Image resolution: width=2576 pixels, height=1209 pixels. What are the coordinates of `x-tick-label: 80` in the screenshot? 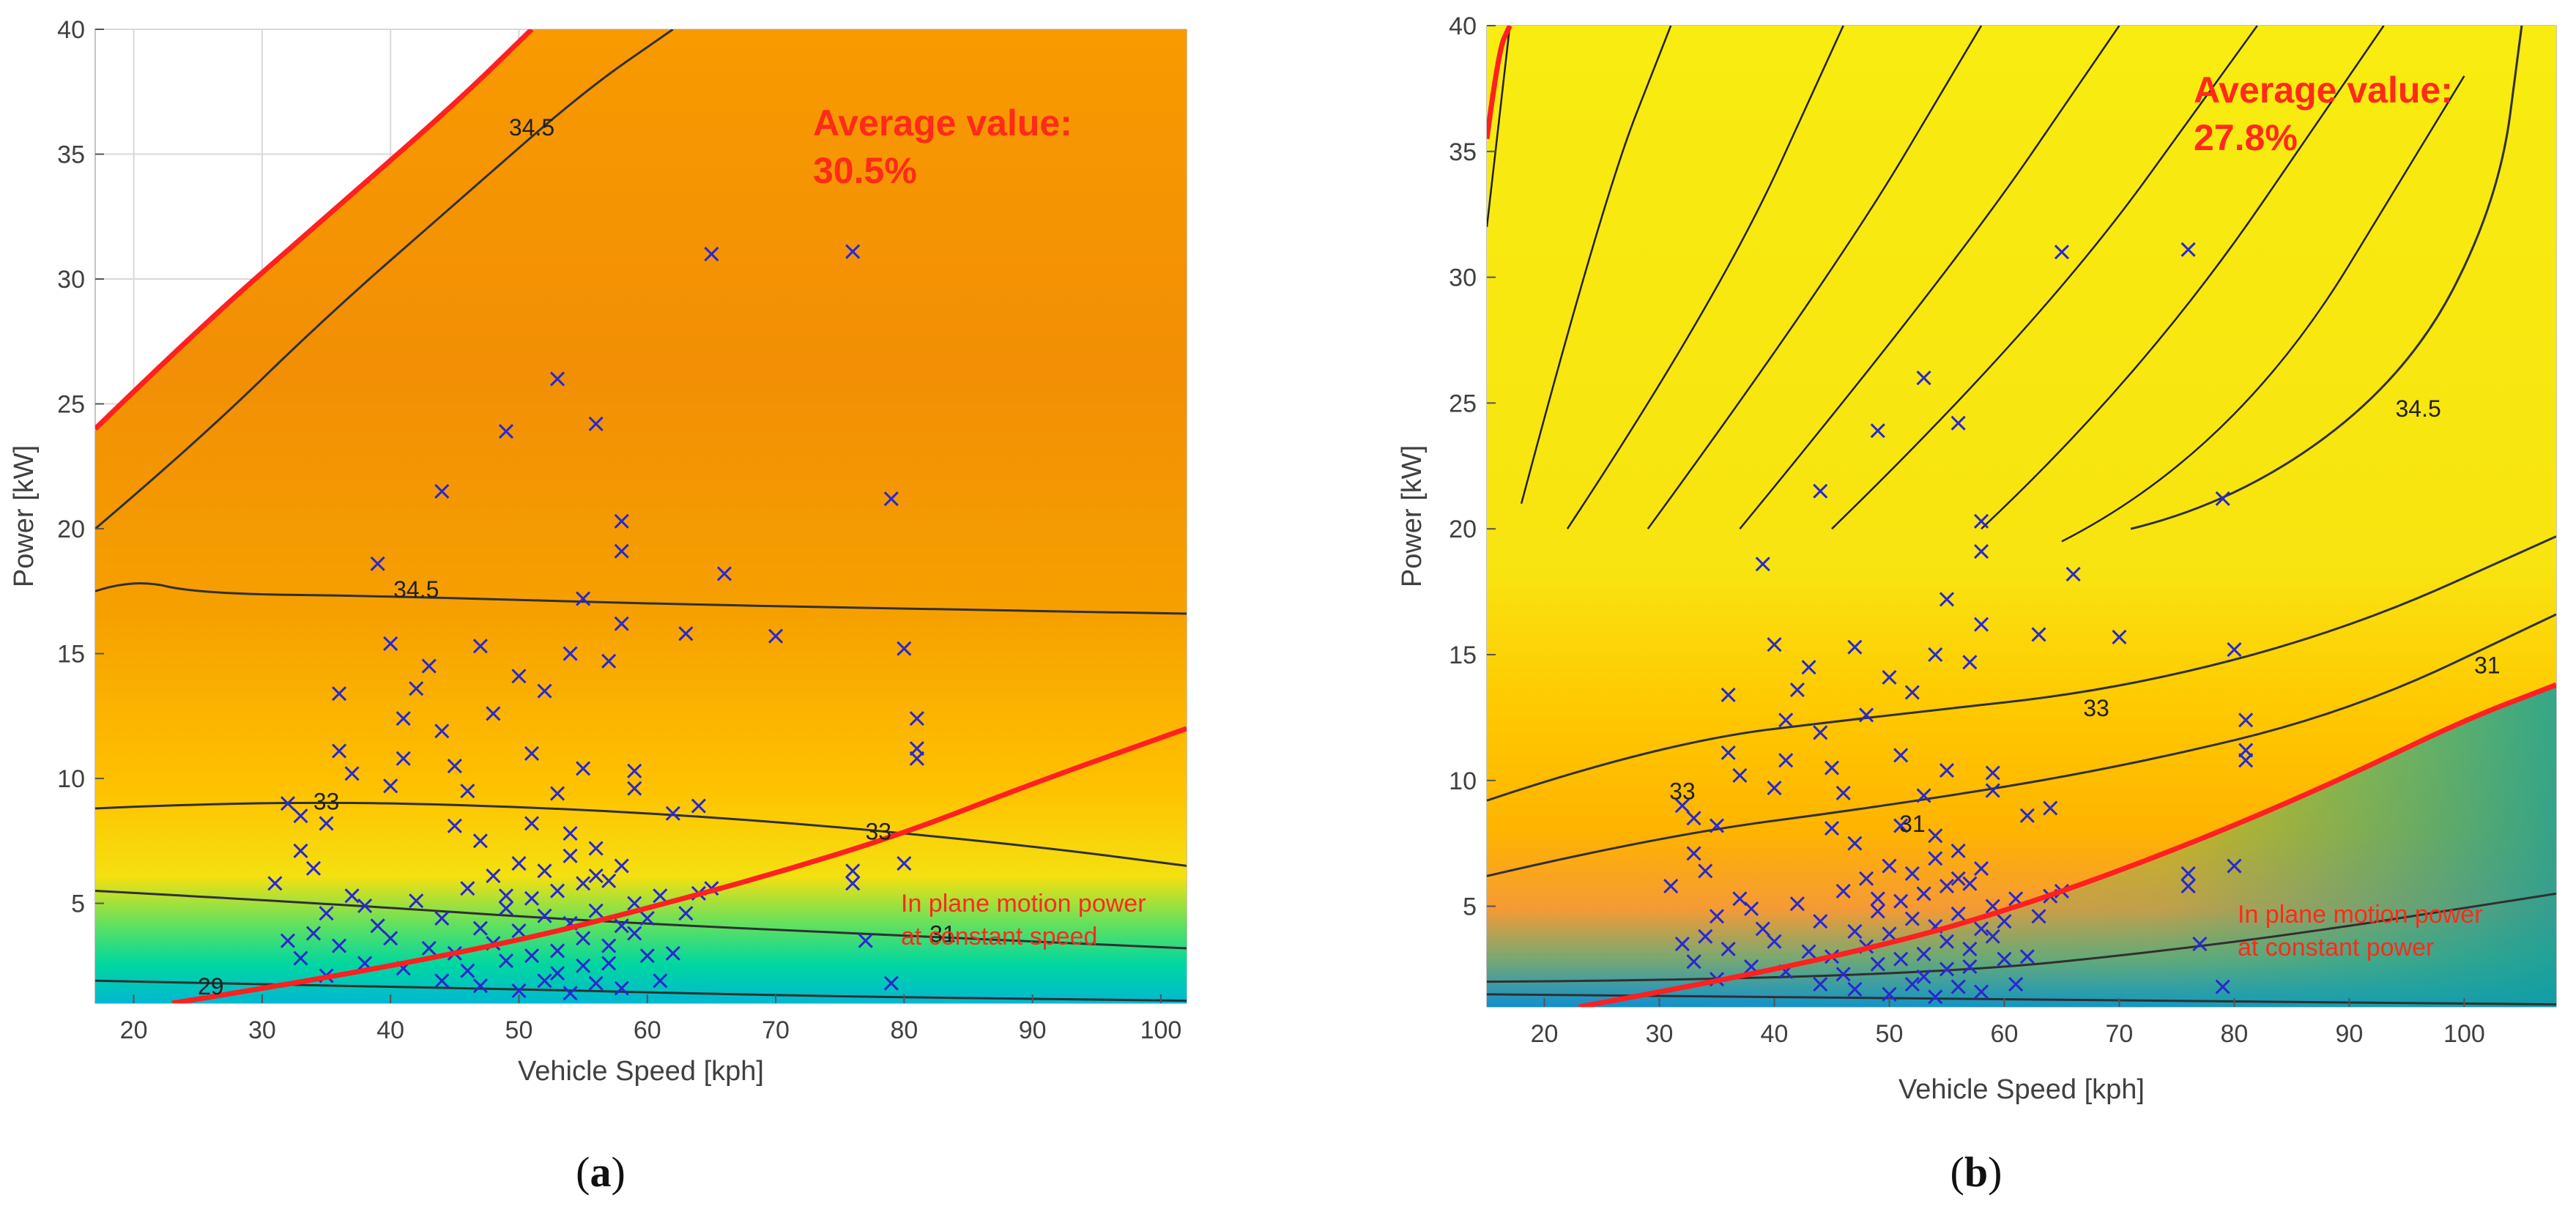 It's located at (2235, 1034).